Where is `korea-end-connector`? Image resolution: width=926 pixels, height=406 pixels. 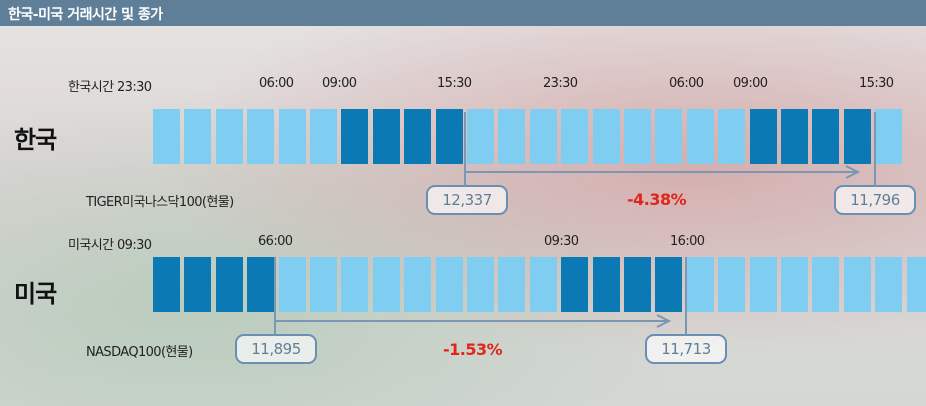
korea-end-connector is located at coordinates (875, 149).